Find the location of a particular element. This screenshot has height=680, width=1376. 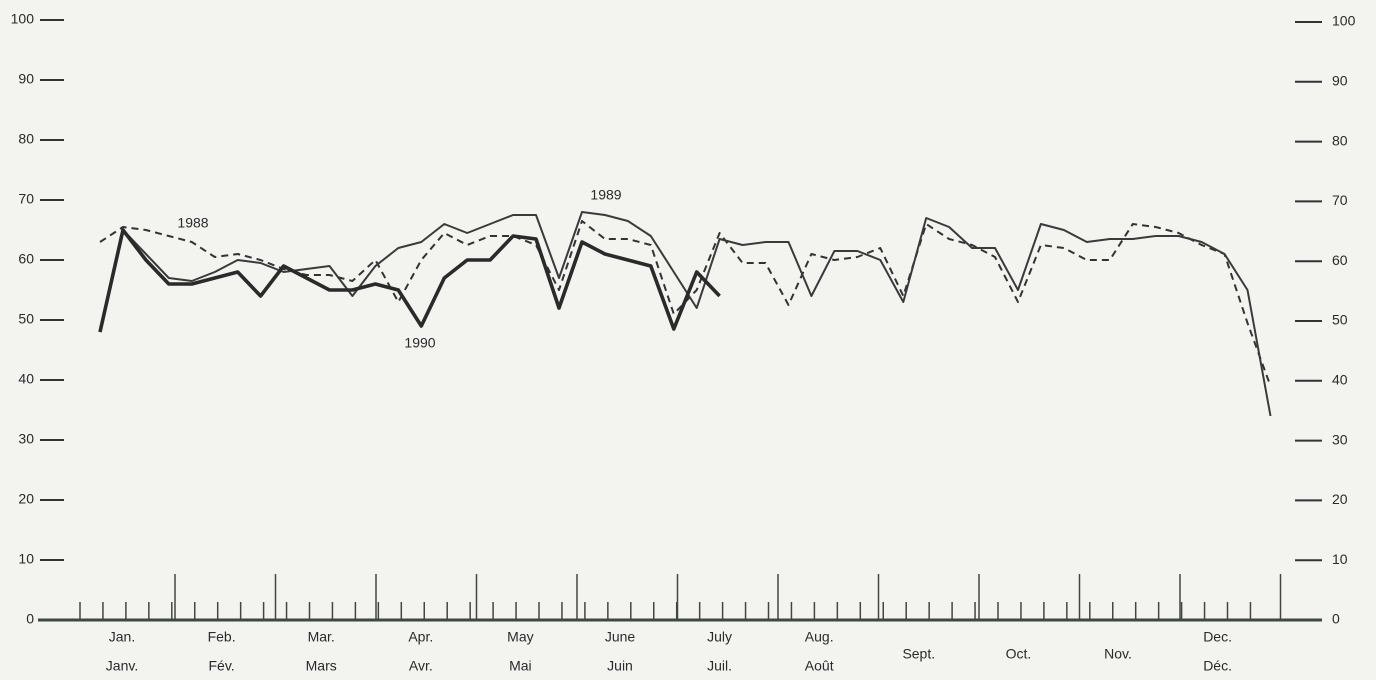

month-label: Feb. is located at coordinates (222, 637).